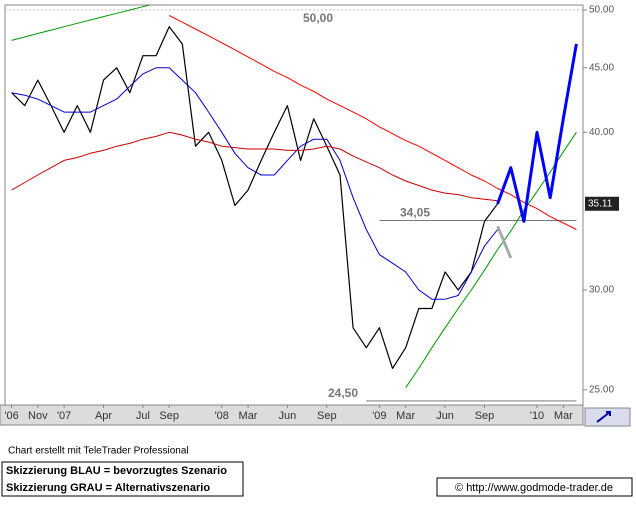 The height and width of the screenshot is (524, 636). I want to click on last-price-box, so click(602, 203).